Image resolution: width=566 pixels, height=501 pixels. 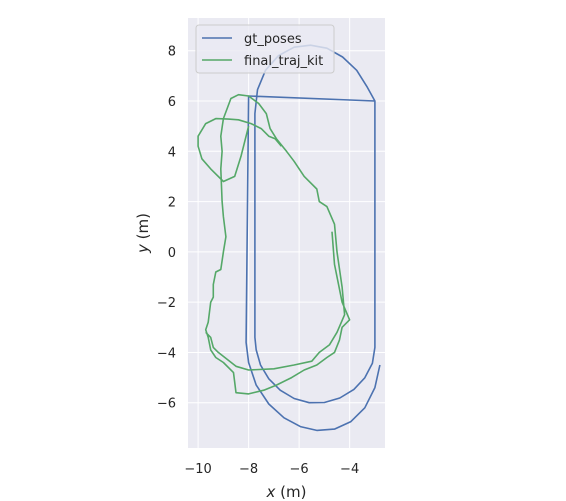 What do you see at coordinates (172, 203) in the screenshot?
I see `y-tick-label: 2` at bounding box center [172, 203].